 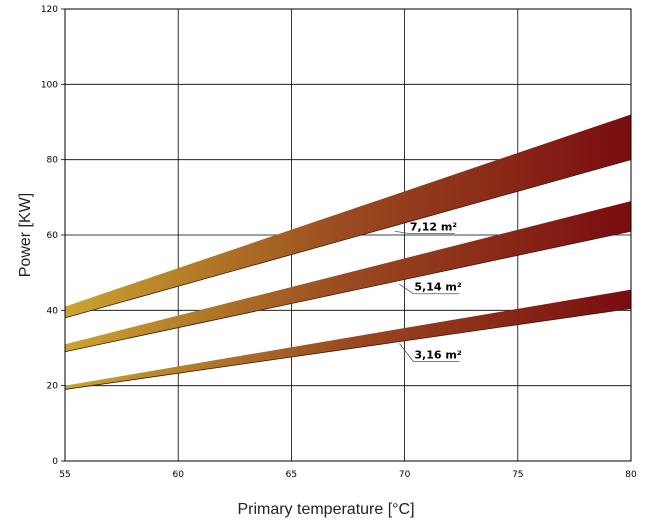 What do you see at coordinates (49, 10) in the screenshot?
I see `y-tick-label: 120` at bounding box center [49, 10].